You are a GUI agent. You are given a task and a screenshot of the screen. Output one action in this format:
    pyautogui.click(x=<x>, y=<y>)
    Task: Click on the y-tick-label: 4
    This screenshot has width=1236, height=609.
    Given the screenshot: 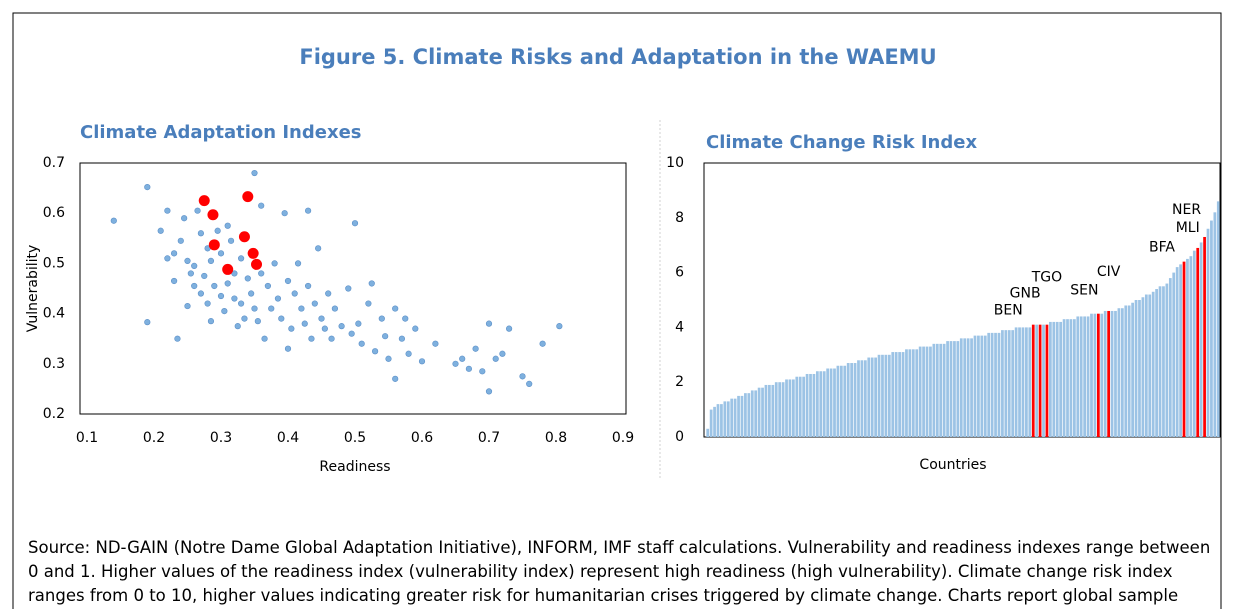 What is the action you would take?
    pyautogui.click(x=679, y=327)
    